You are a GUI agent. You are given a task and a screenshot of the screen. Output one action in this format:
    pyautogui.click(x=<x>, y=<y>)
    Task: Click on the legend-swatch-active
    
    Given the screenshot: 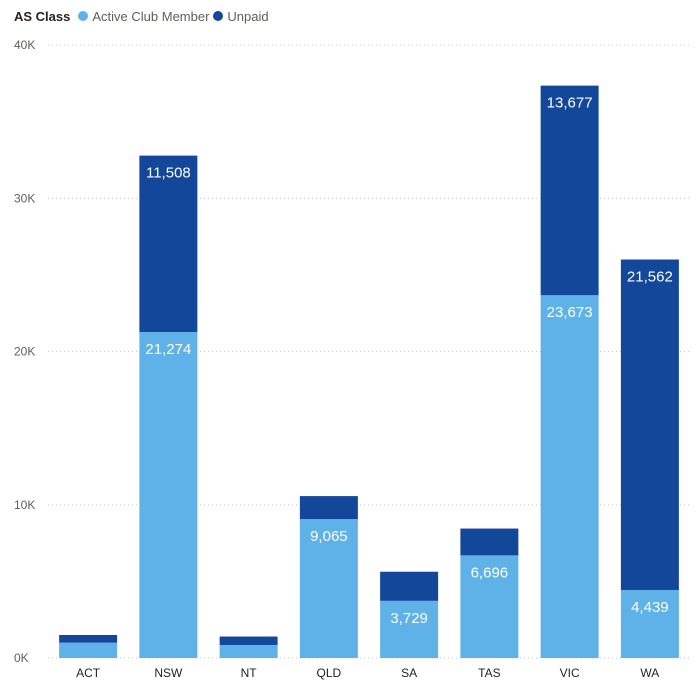 What is the action you would take?
    pyautogui.click(x=83, y=16)
    